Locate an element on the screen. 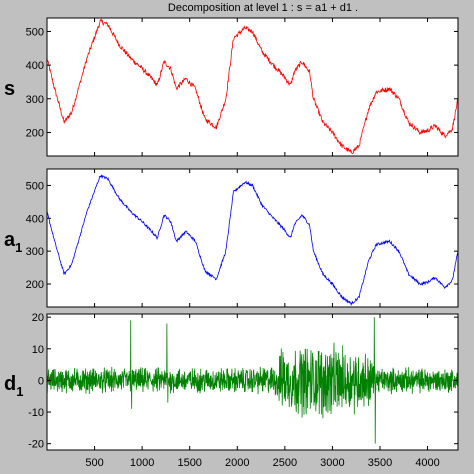 Image resolution: width=474 pixels, height=474 pixels. x-tick-label: 500 is located at coordinates (94, 463).